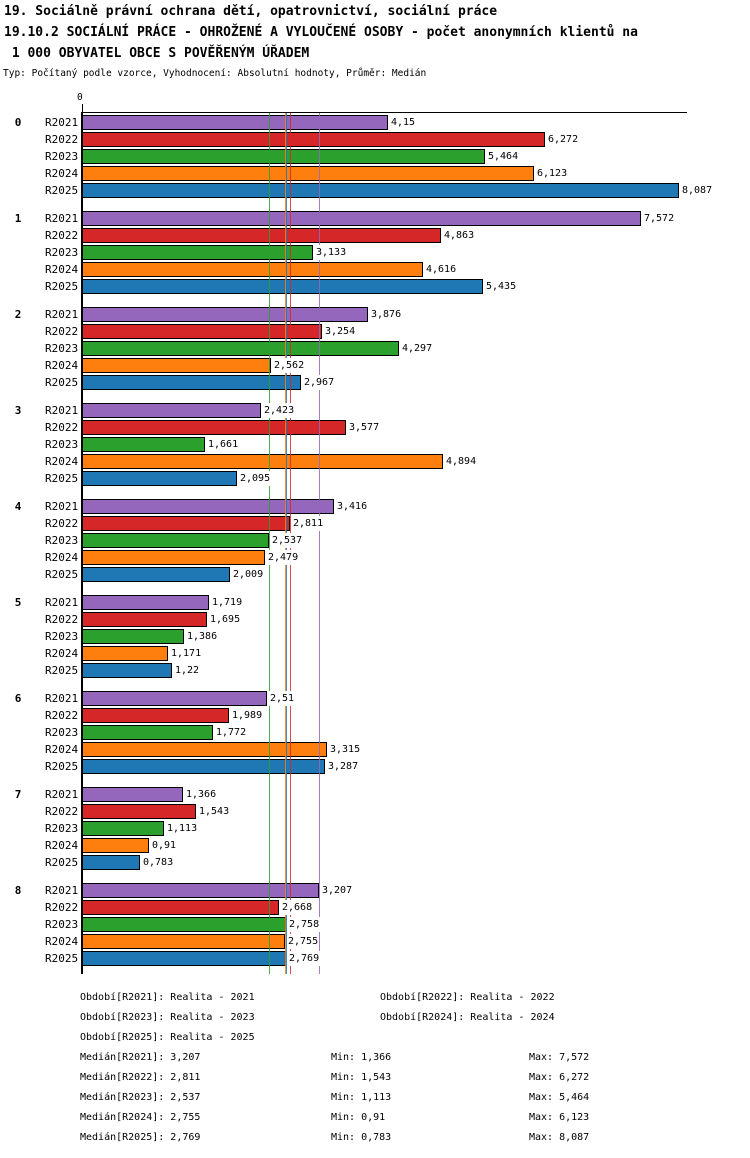 The height and width of the screenshot is (1158, 750). Describe the element at coordinates (186, 653) in the screenshot. I see `bar-value-label: 1,171` at that location.